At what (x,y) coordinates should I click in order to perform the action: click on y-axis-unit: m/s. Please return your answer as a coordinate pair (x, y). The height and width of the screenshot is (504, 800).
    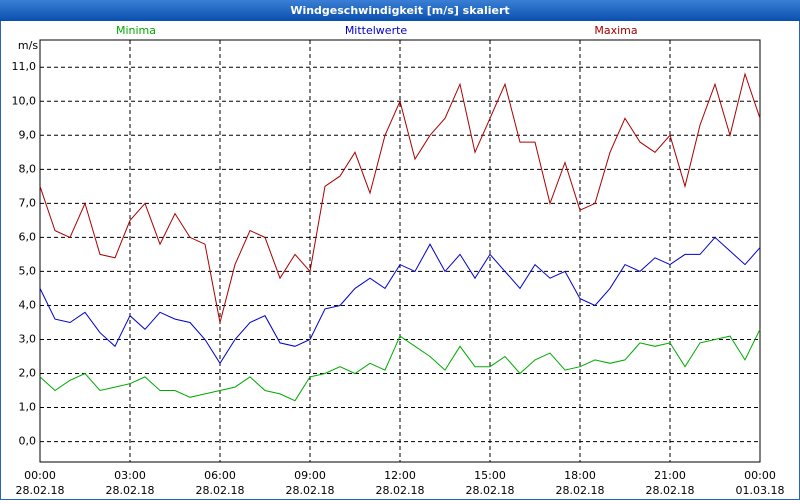
    Looking at the image, I should click on (28, 45).